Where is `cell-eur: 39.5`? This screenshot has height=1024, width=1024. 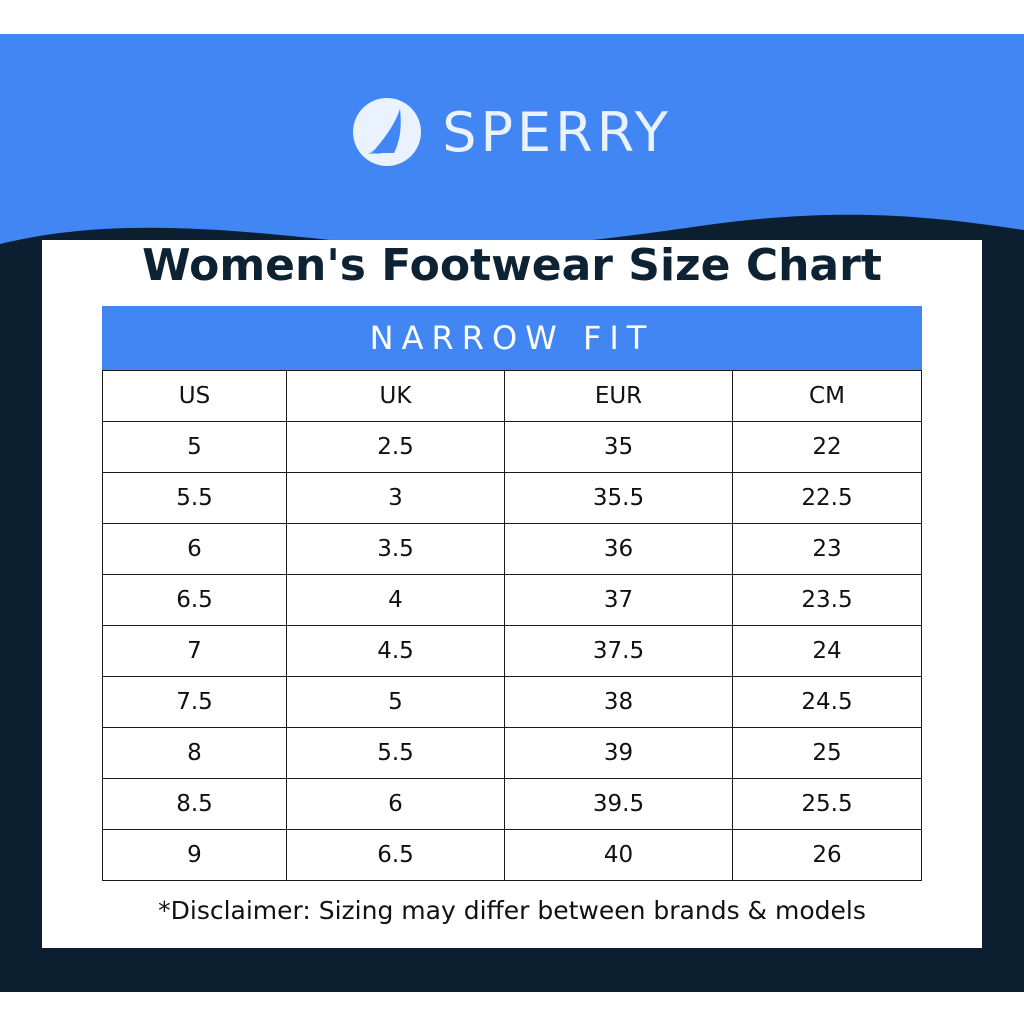
cell-eur: 39.5 is located at coordinates (618, 804).